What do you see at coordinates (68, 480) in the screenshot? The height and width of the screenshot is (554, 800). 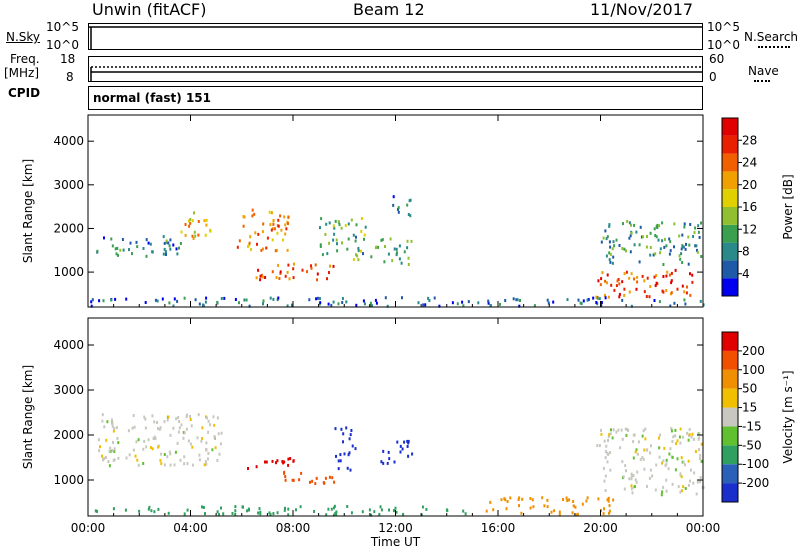 I see `y-tick-label: 1000` at bounding box center [68, 480].